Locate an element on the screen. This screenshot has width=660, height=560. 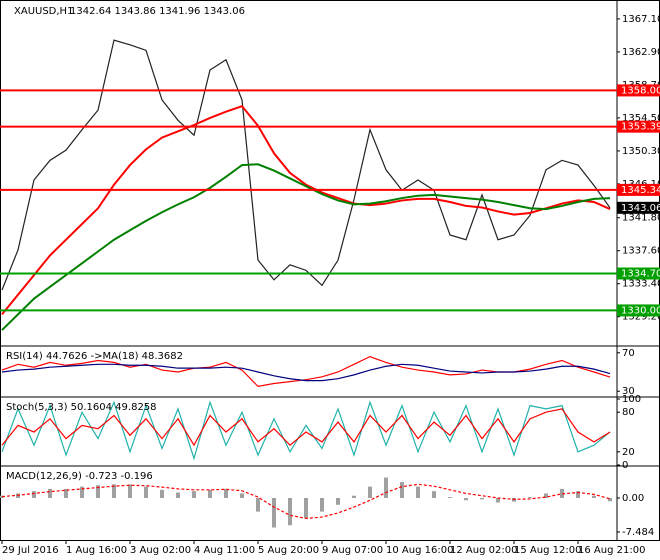
chart-title: XAUUSD,H1 is located at coordinates (43, 11).